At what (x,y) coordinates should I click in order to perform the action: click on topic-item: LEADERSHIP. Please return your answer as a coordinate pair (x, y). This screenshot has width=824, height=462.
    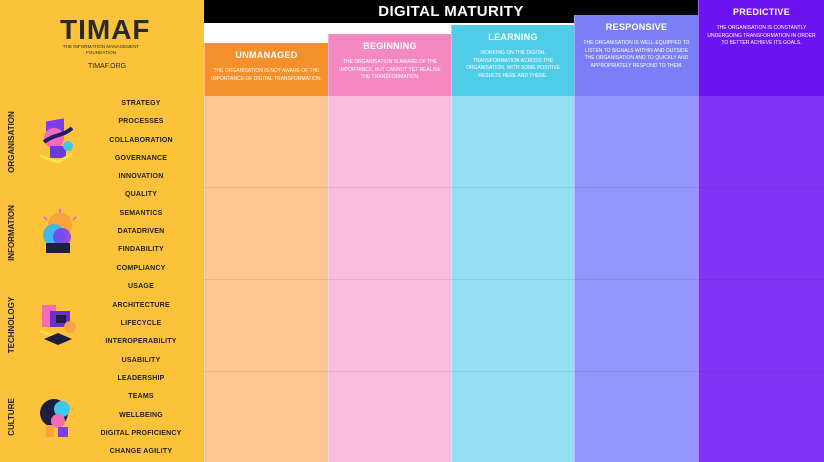
    Looking at the image, I should click on (141, 379).